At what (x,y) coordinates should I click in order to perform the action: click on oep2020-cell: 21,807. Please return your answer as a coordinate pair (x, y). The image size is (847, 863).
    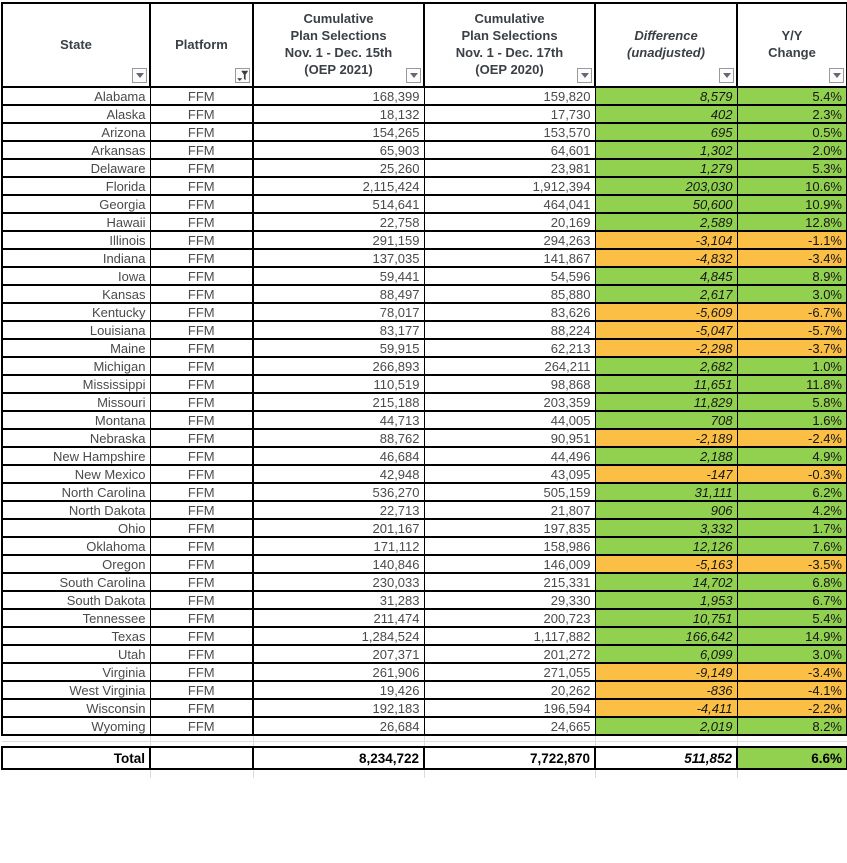
    Looking at the image, I should click on (509, 510).